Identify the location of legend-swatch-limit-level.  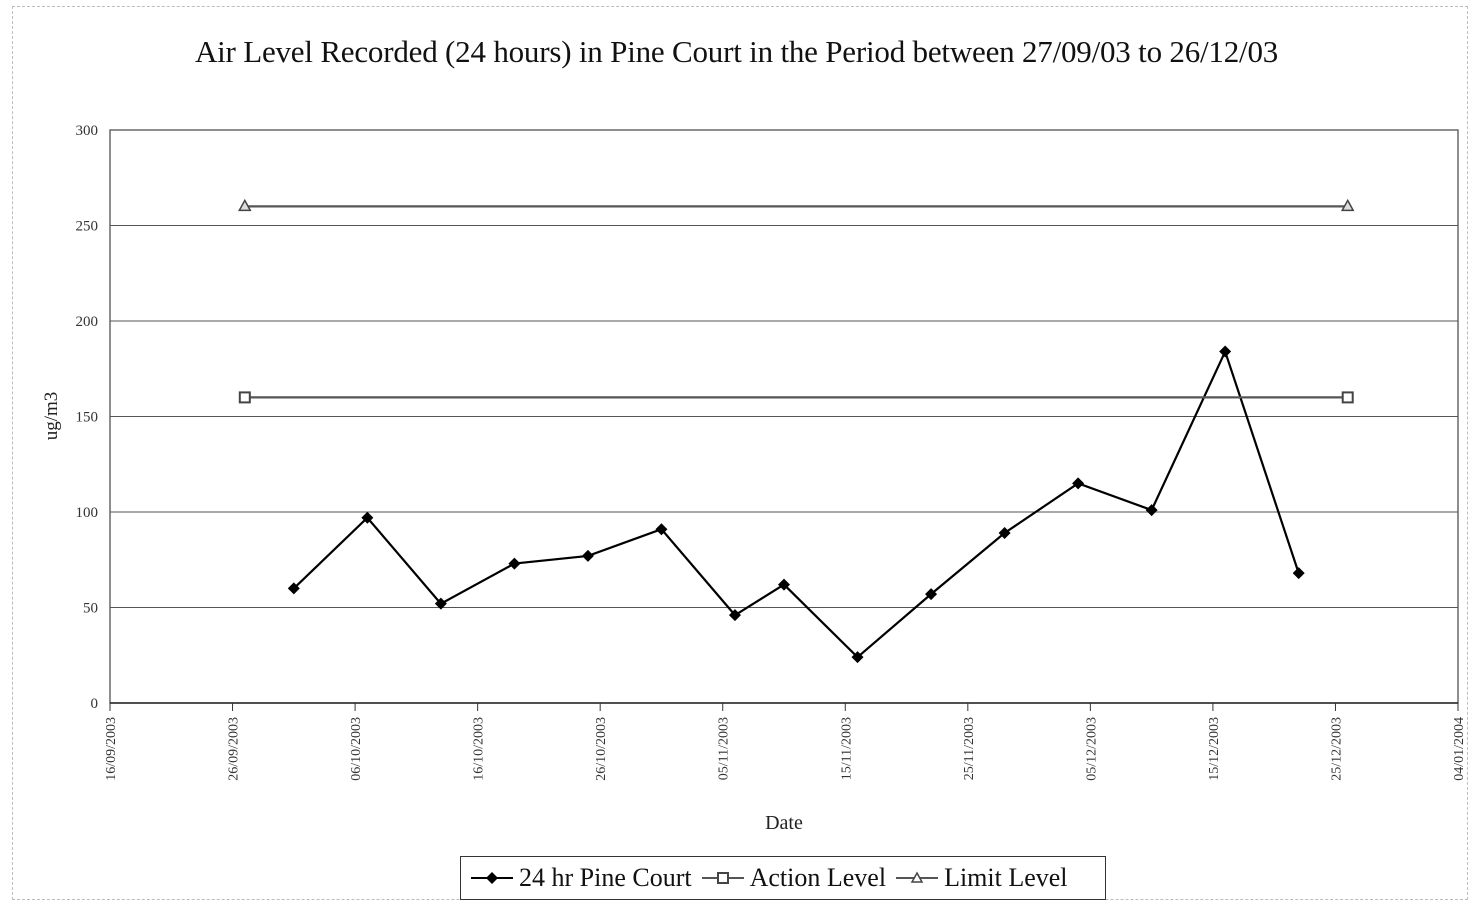
(917, 877).